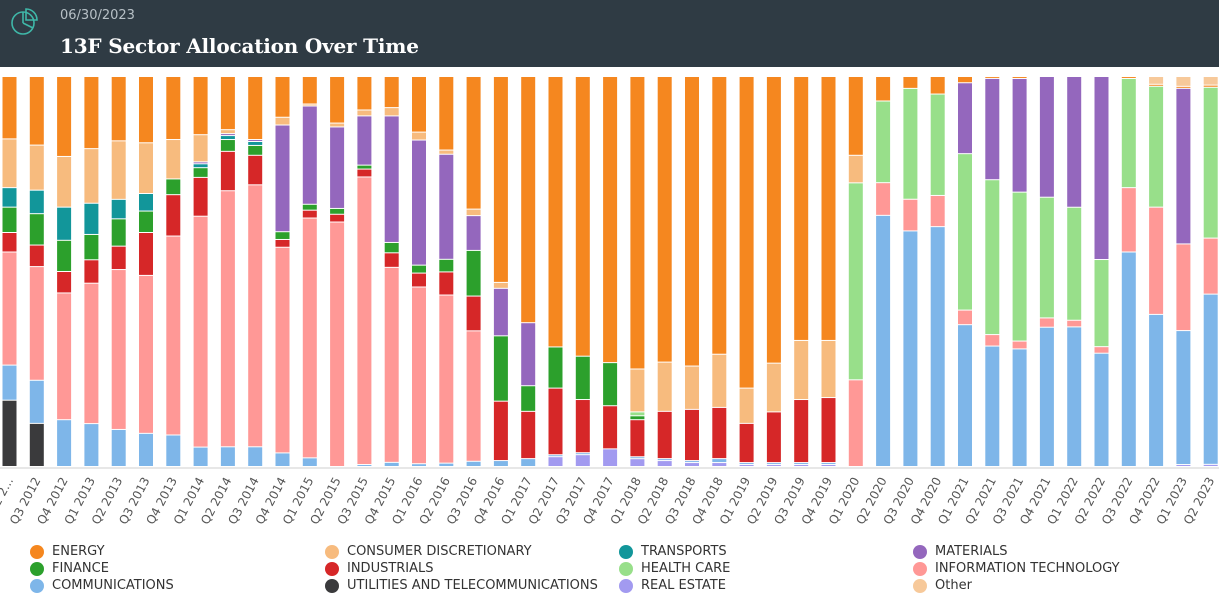  Describe the element at coordinates (379, 568) in the screenshot. I see `legend-item: INDUSTRIALS` at that location.